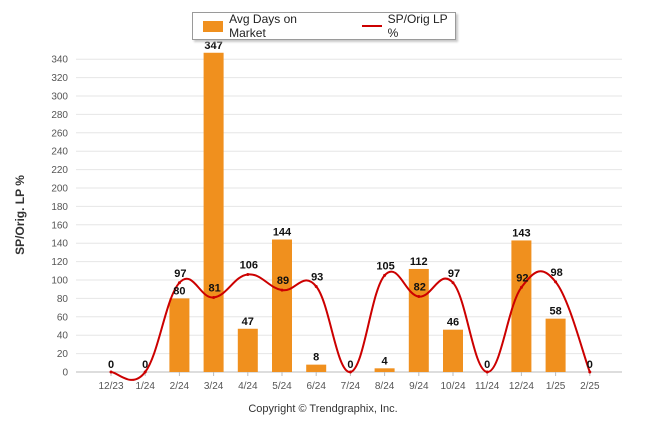 The height and width of the screenshot is (434, 646). What do you see at coordinates (63, 354) in the screenshot?
I see `y-tick-label: 20` at bounding box center [63, 354].